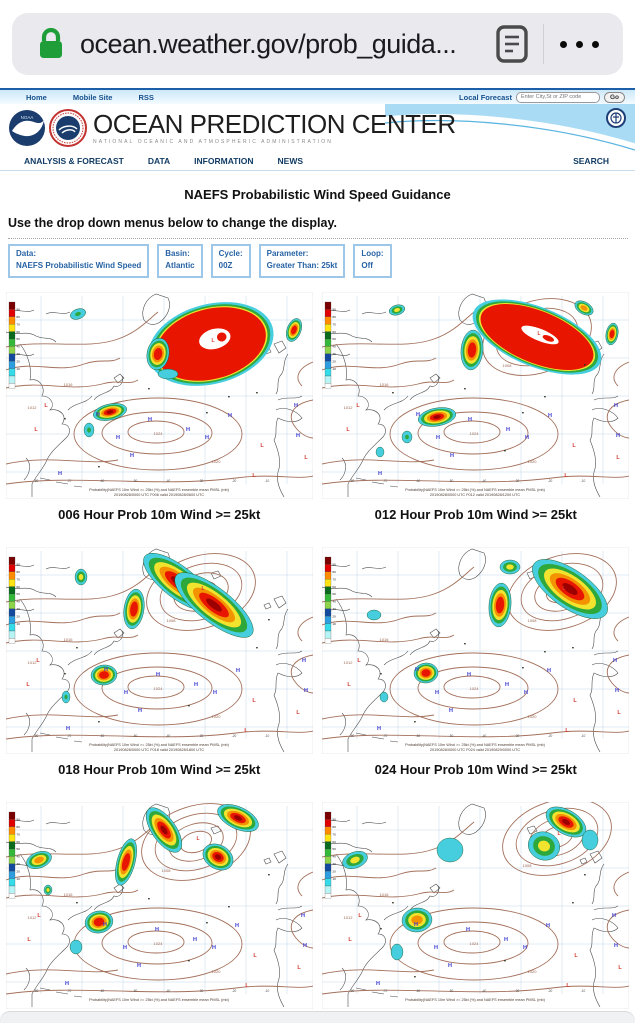  I want to click on map-caption: 024 Hour Prob 10m Wind >= 25kt, so click(475, 769).